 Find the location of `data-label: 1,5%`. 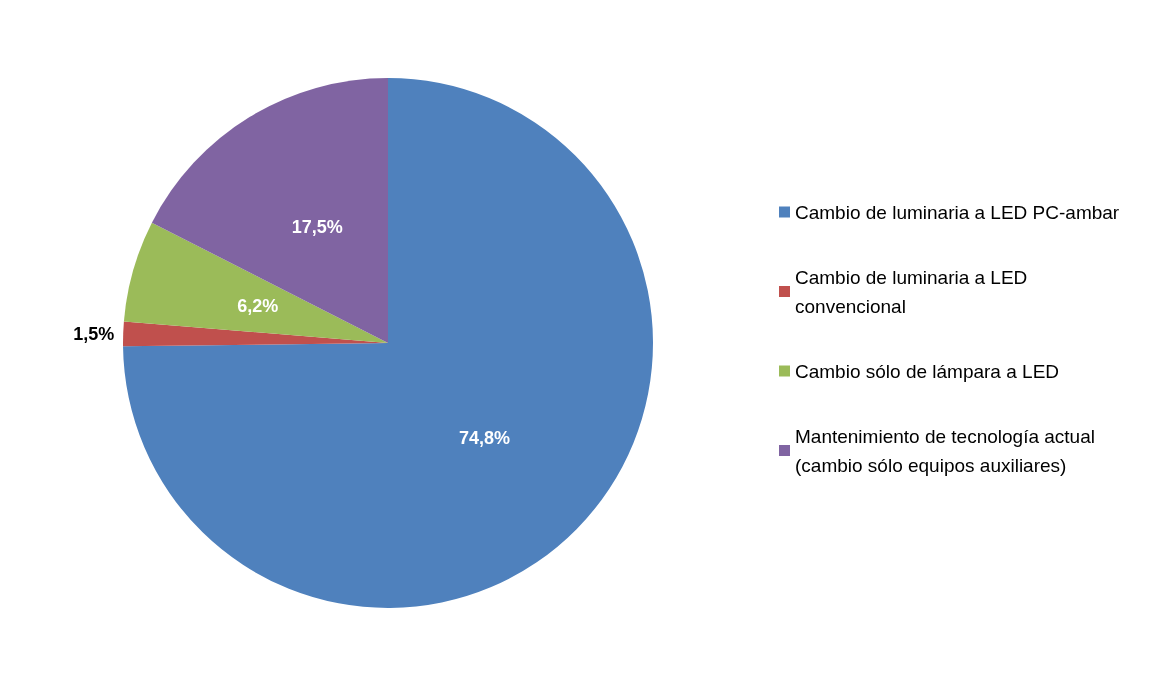

data-label: 1,5% is located at coordinates (94, 333).